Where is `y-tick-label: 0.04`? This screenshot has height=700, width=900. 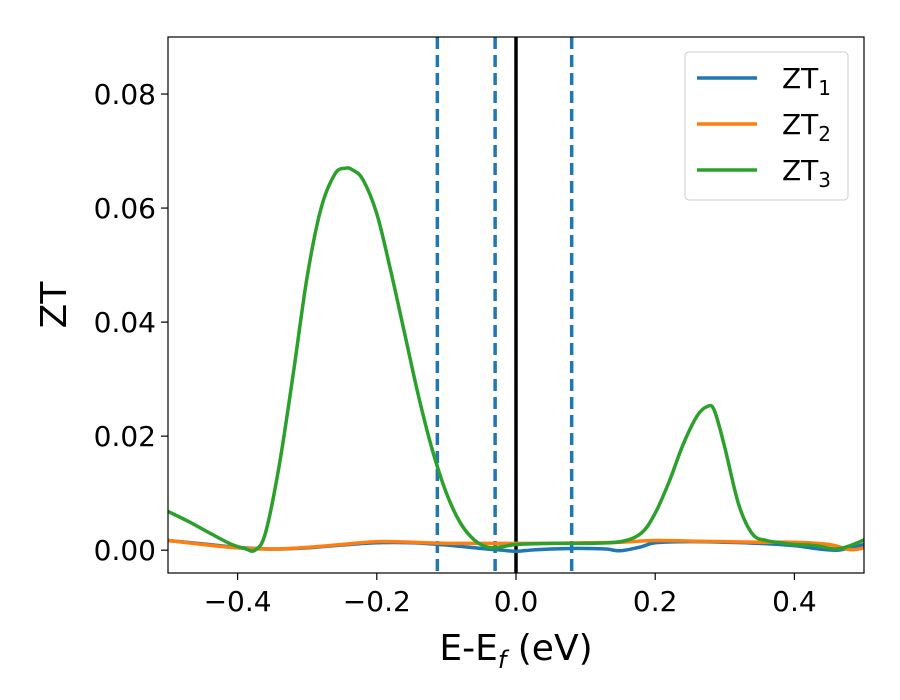 y-tick-label: 0.04 is located at coordinates (125, 322).